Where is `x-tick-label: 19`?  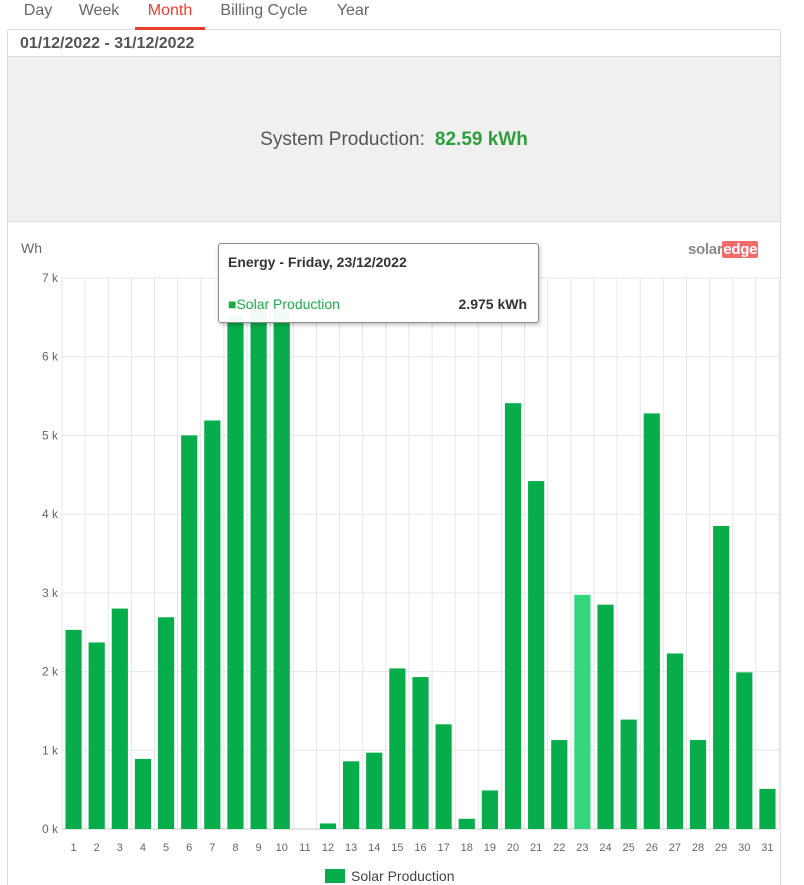
x-tick-label: 19 is located at coordinates (490, 848).